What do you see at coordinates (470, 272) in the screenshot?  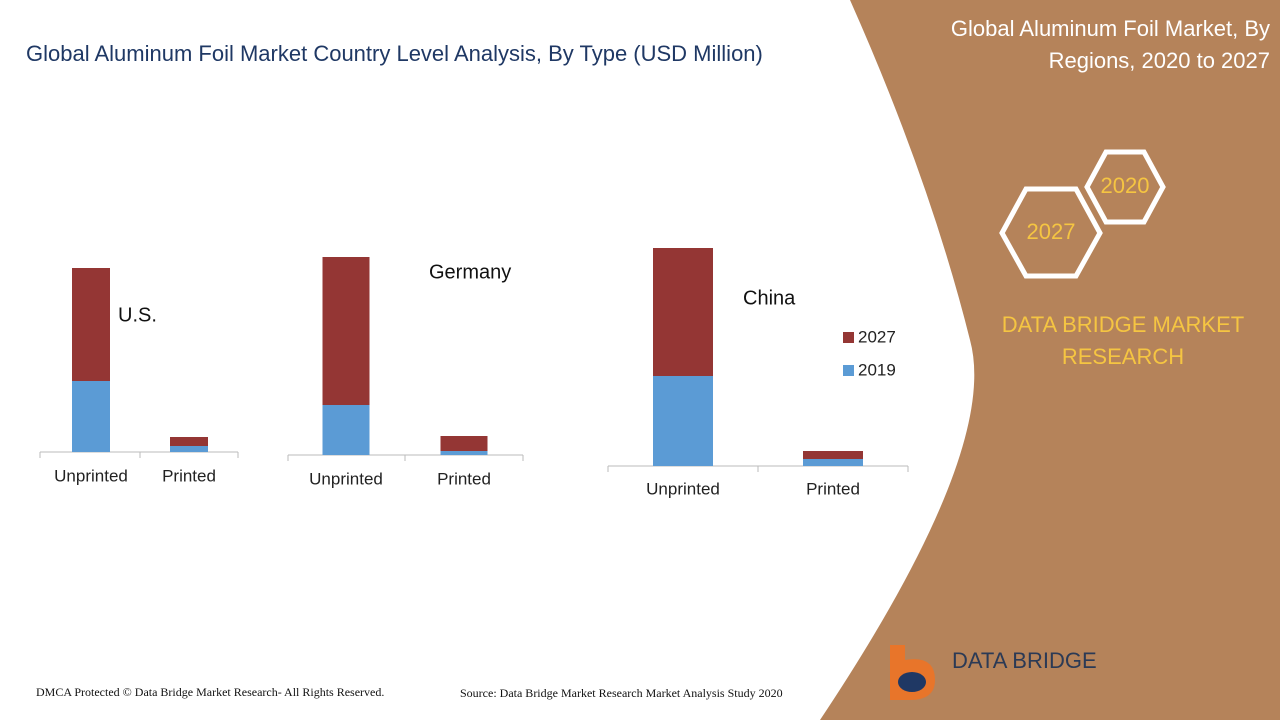 I see `chart-title: Germany` at bounding box center [470, 272].